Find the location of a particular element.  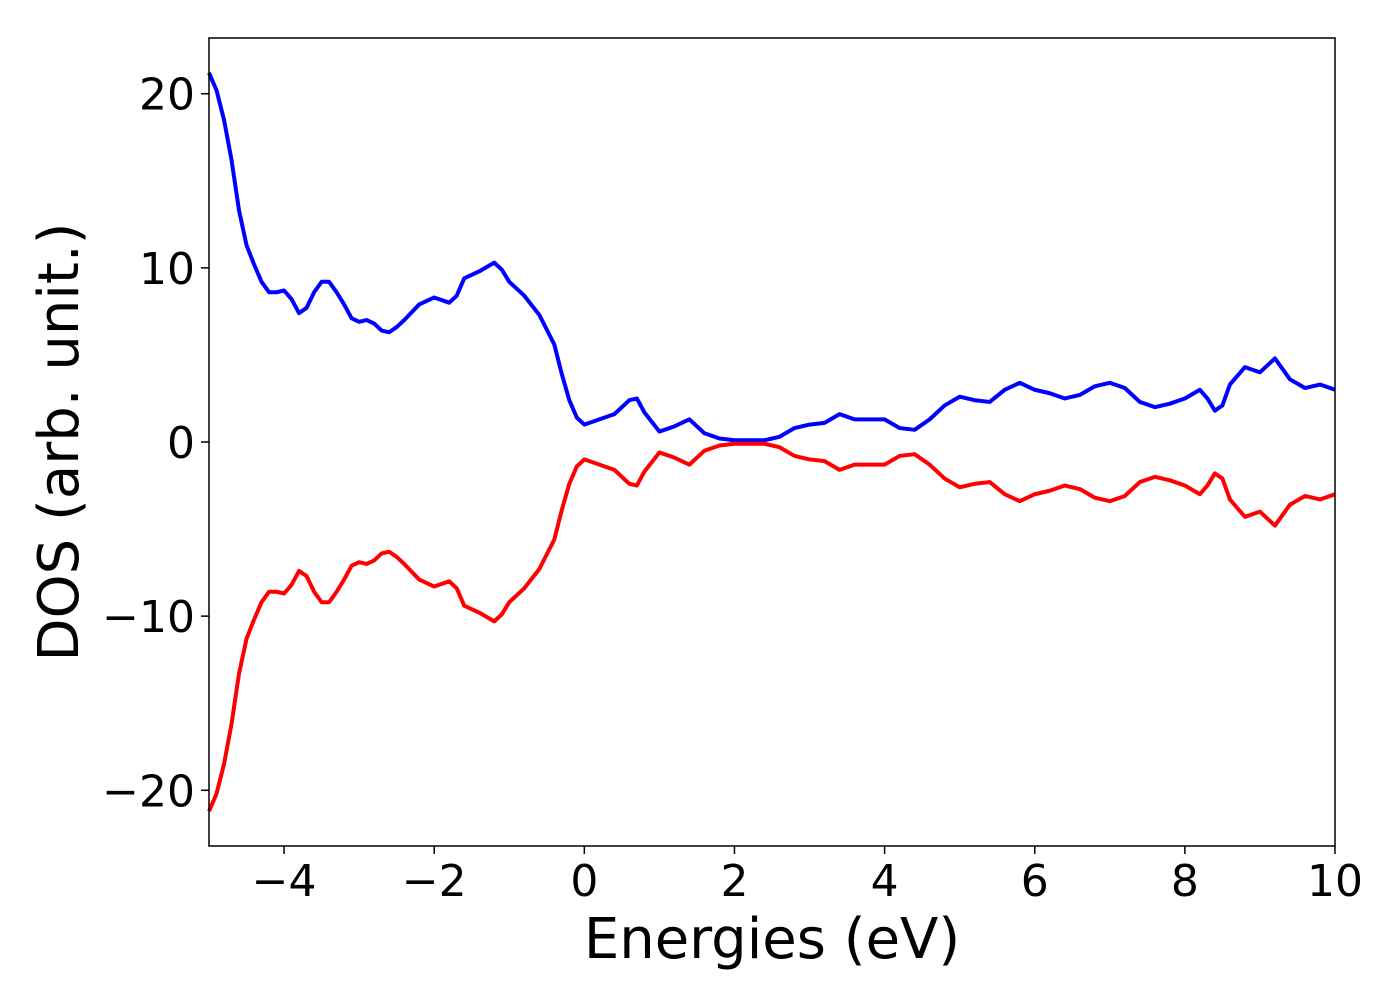

x-tick-label: −4 is located at coordinates (284, 881).